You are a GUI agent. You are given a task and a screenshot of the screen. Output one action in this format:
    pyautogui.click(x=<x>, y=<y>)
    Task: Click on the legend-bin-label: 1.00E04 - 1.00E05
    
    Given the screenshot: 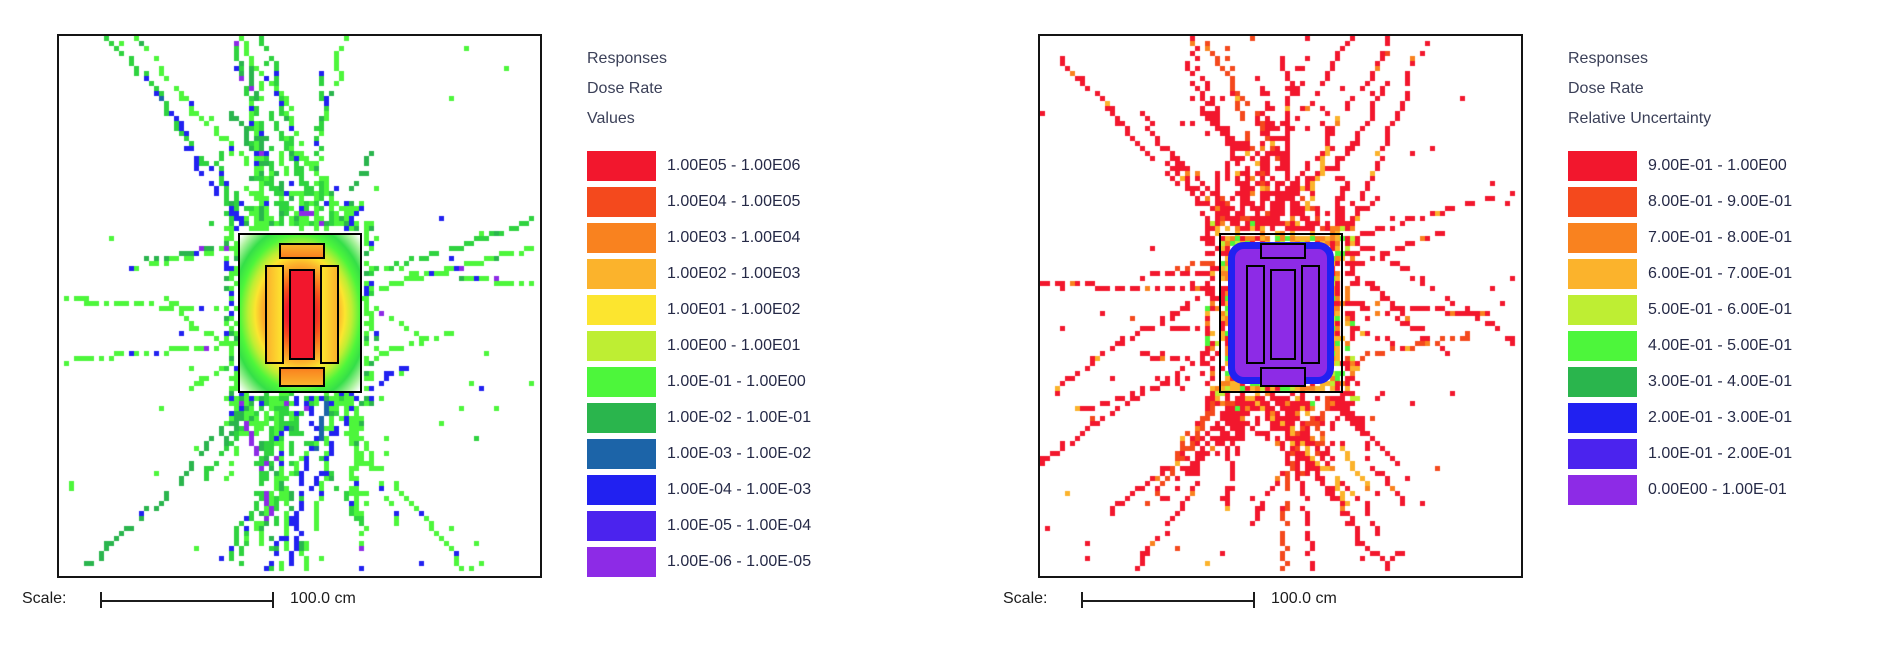 What is the action you would take?
    pyautogui.click(x=734, y=201)
    